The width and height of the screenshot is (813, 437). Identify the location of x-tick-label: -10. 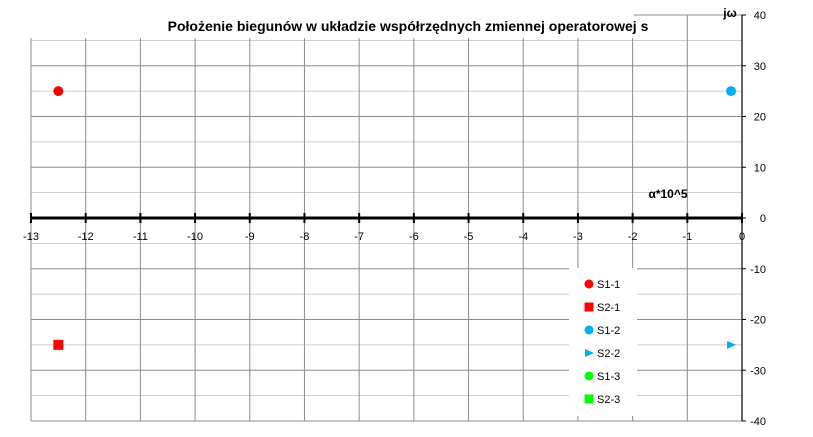
(195, 237).